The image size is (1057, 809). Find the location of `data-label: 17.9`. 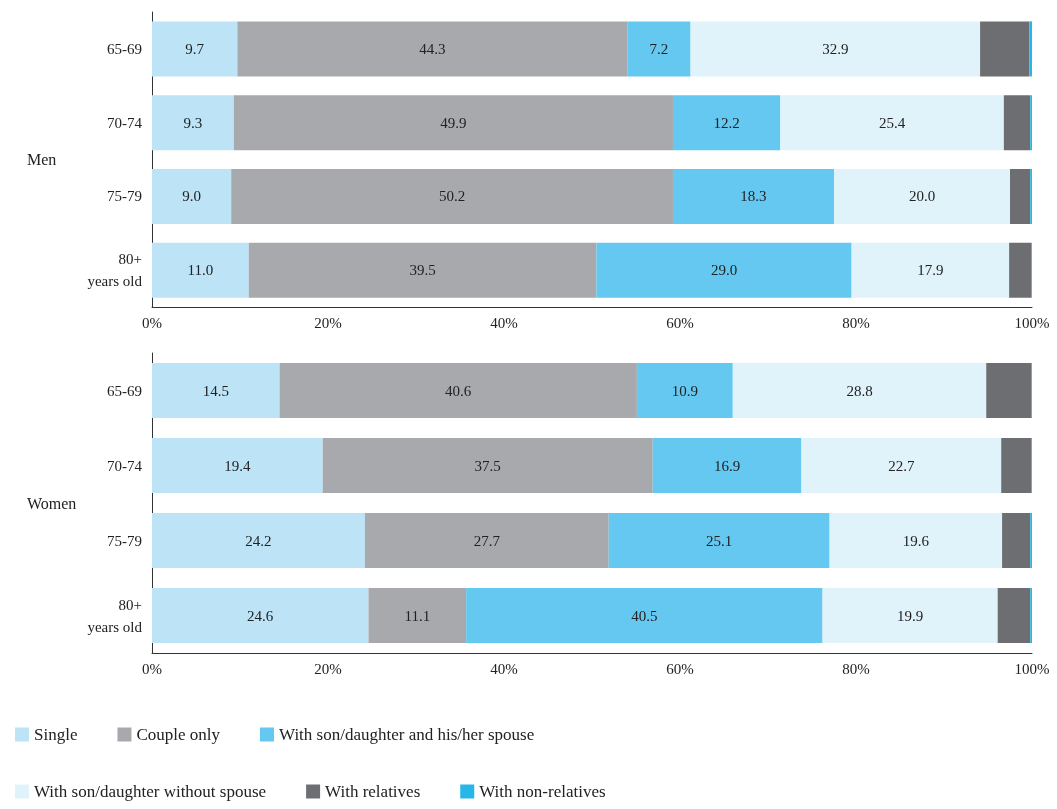

data-label: 17.9 is located at coordinates (930, 270).